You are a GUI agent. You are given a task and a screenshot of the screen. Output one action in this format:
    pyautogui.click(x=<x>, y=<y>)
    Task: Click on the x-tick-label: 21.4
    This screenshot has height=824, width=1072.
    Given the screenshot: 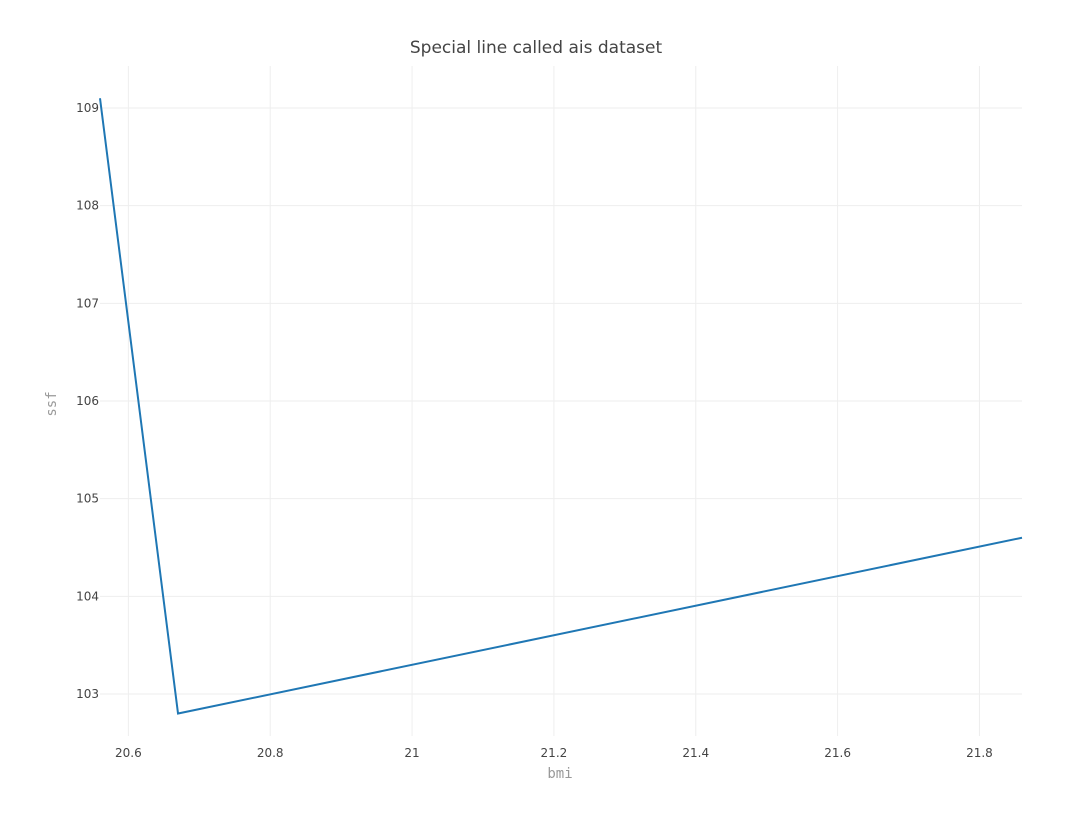 What is the action you would take?
    pyautogui.click(x=695, y=753)
    